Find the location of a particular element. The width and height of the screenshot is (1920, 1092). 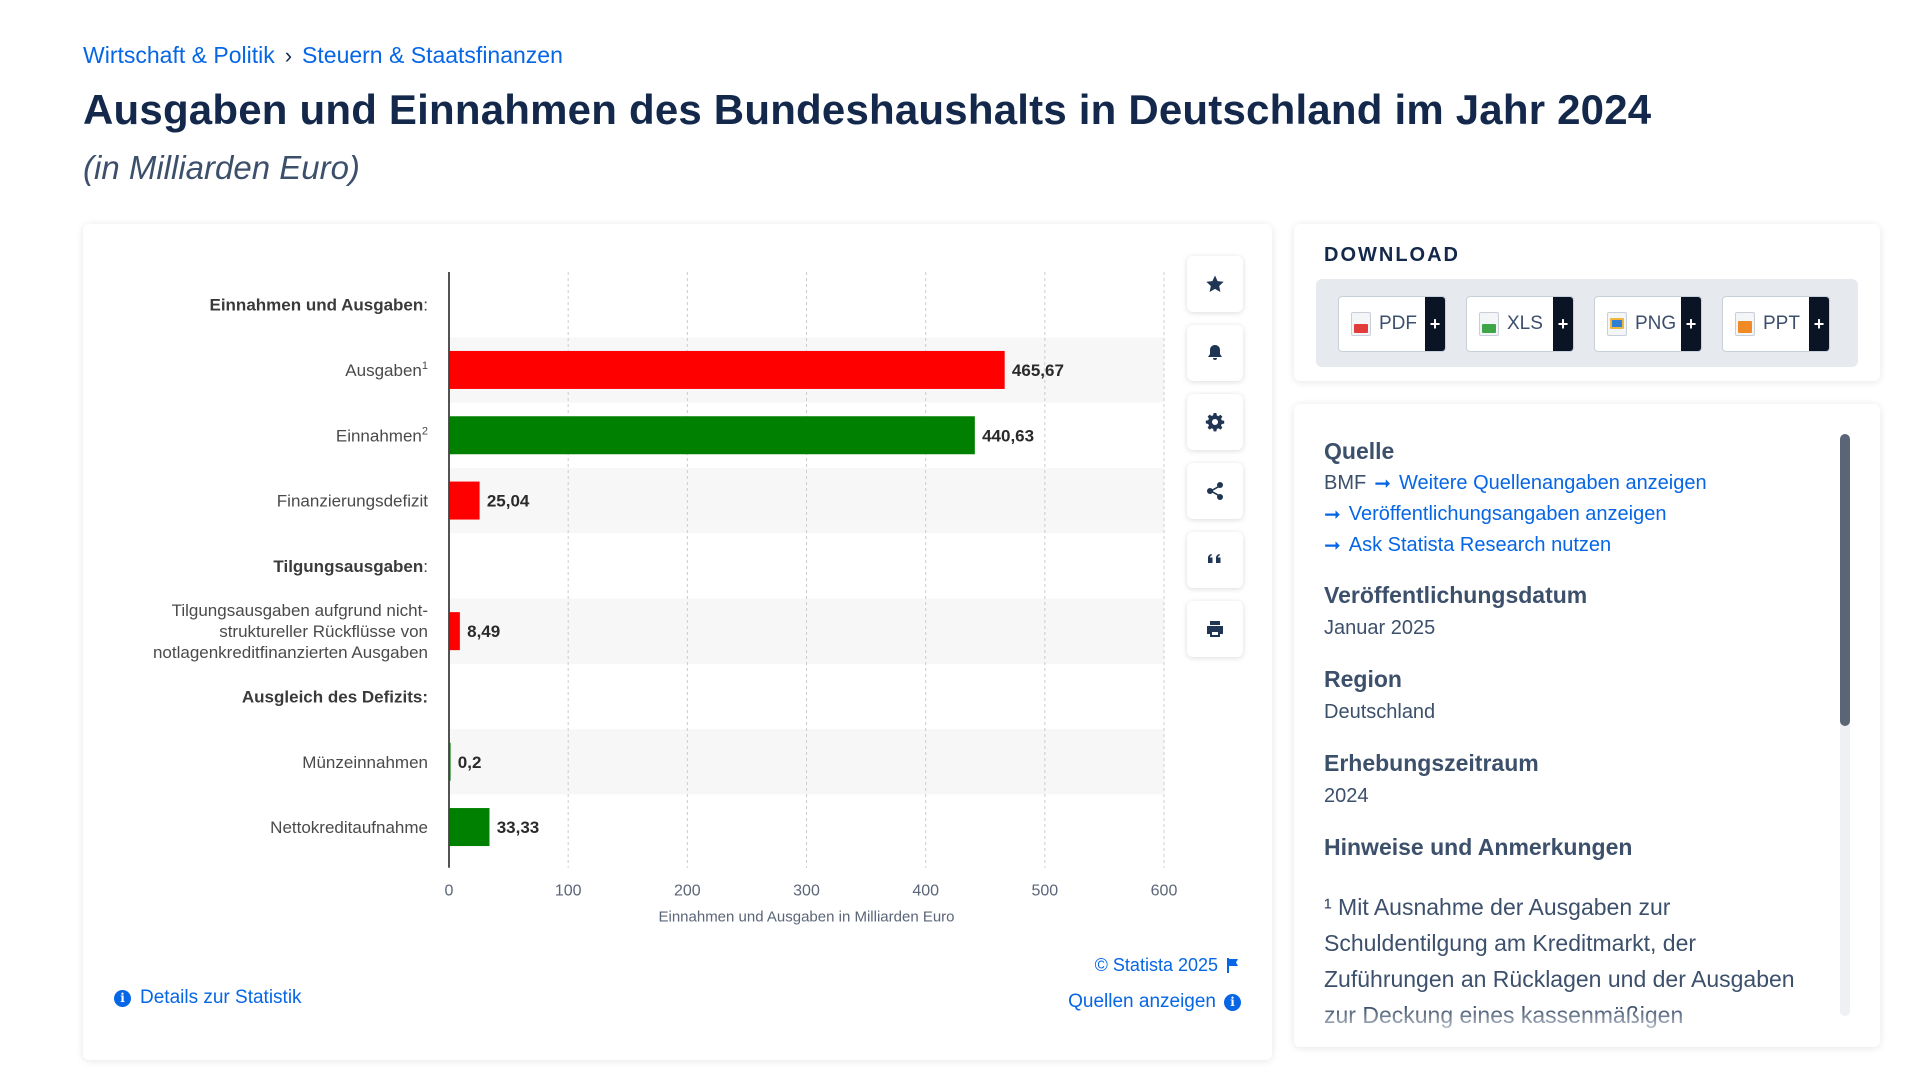

download-pdf-button: PDF + is located at coordinates (1392, 324).